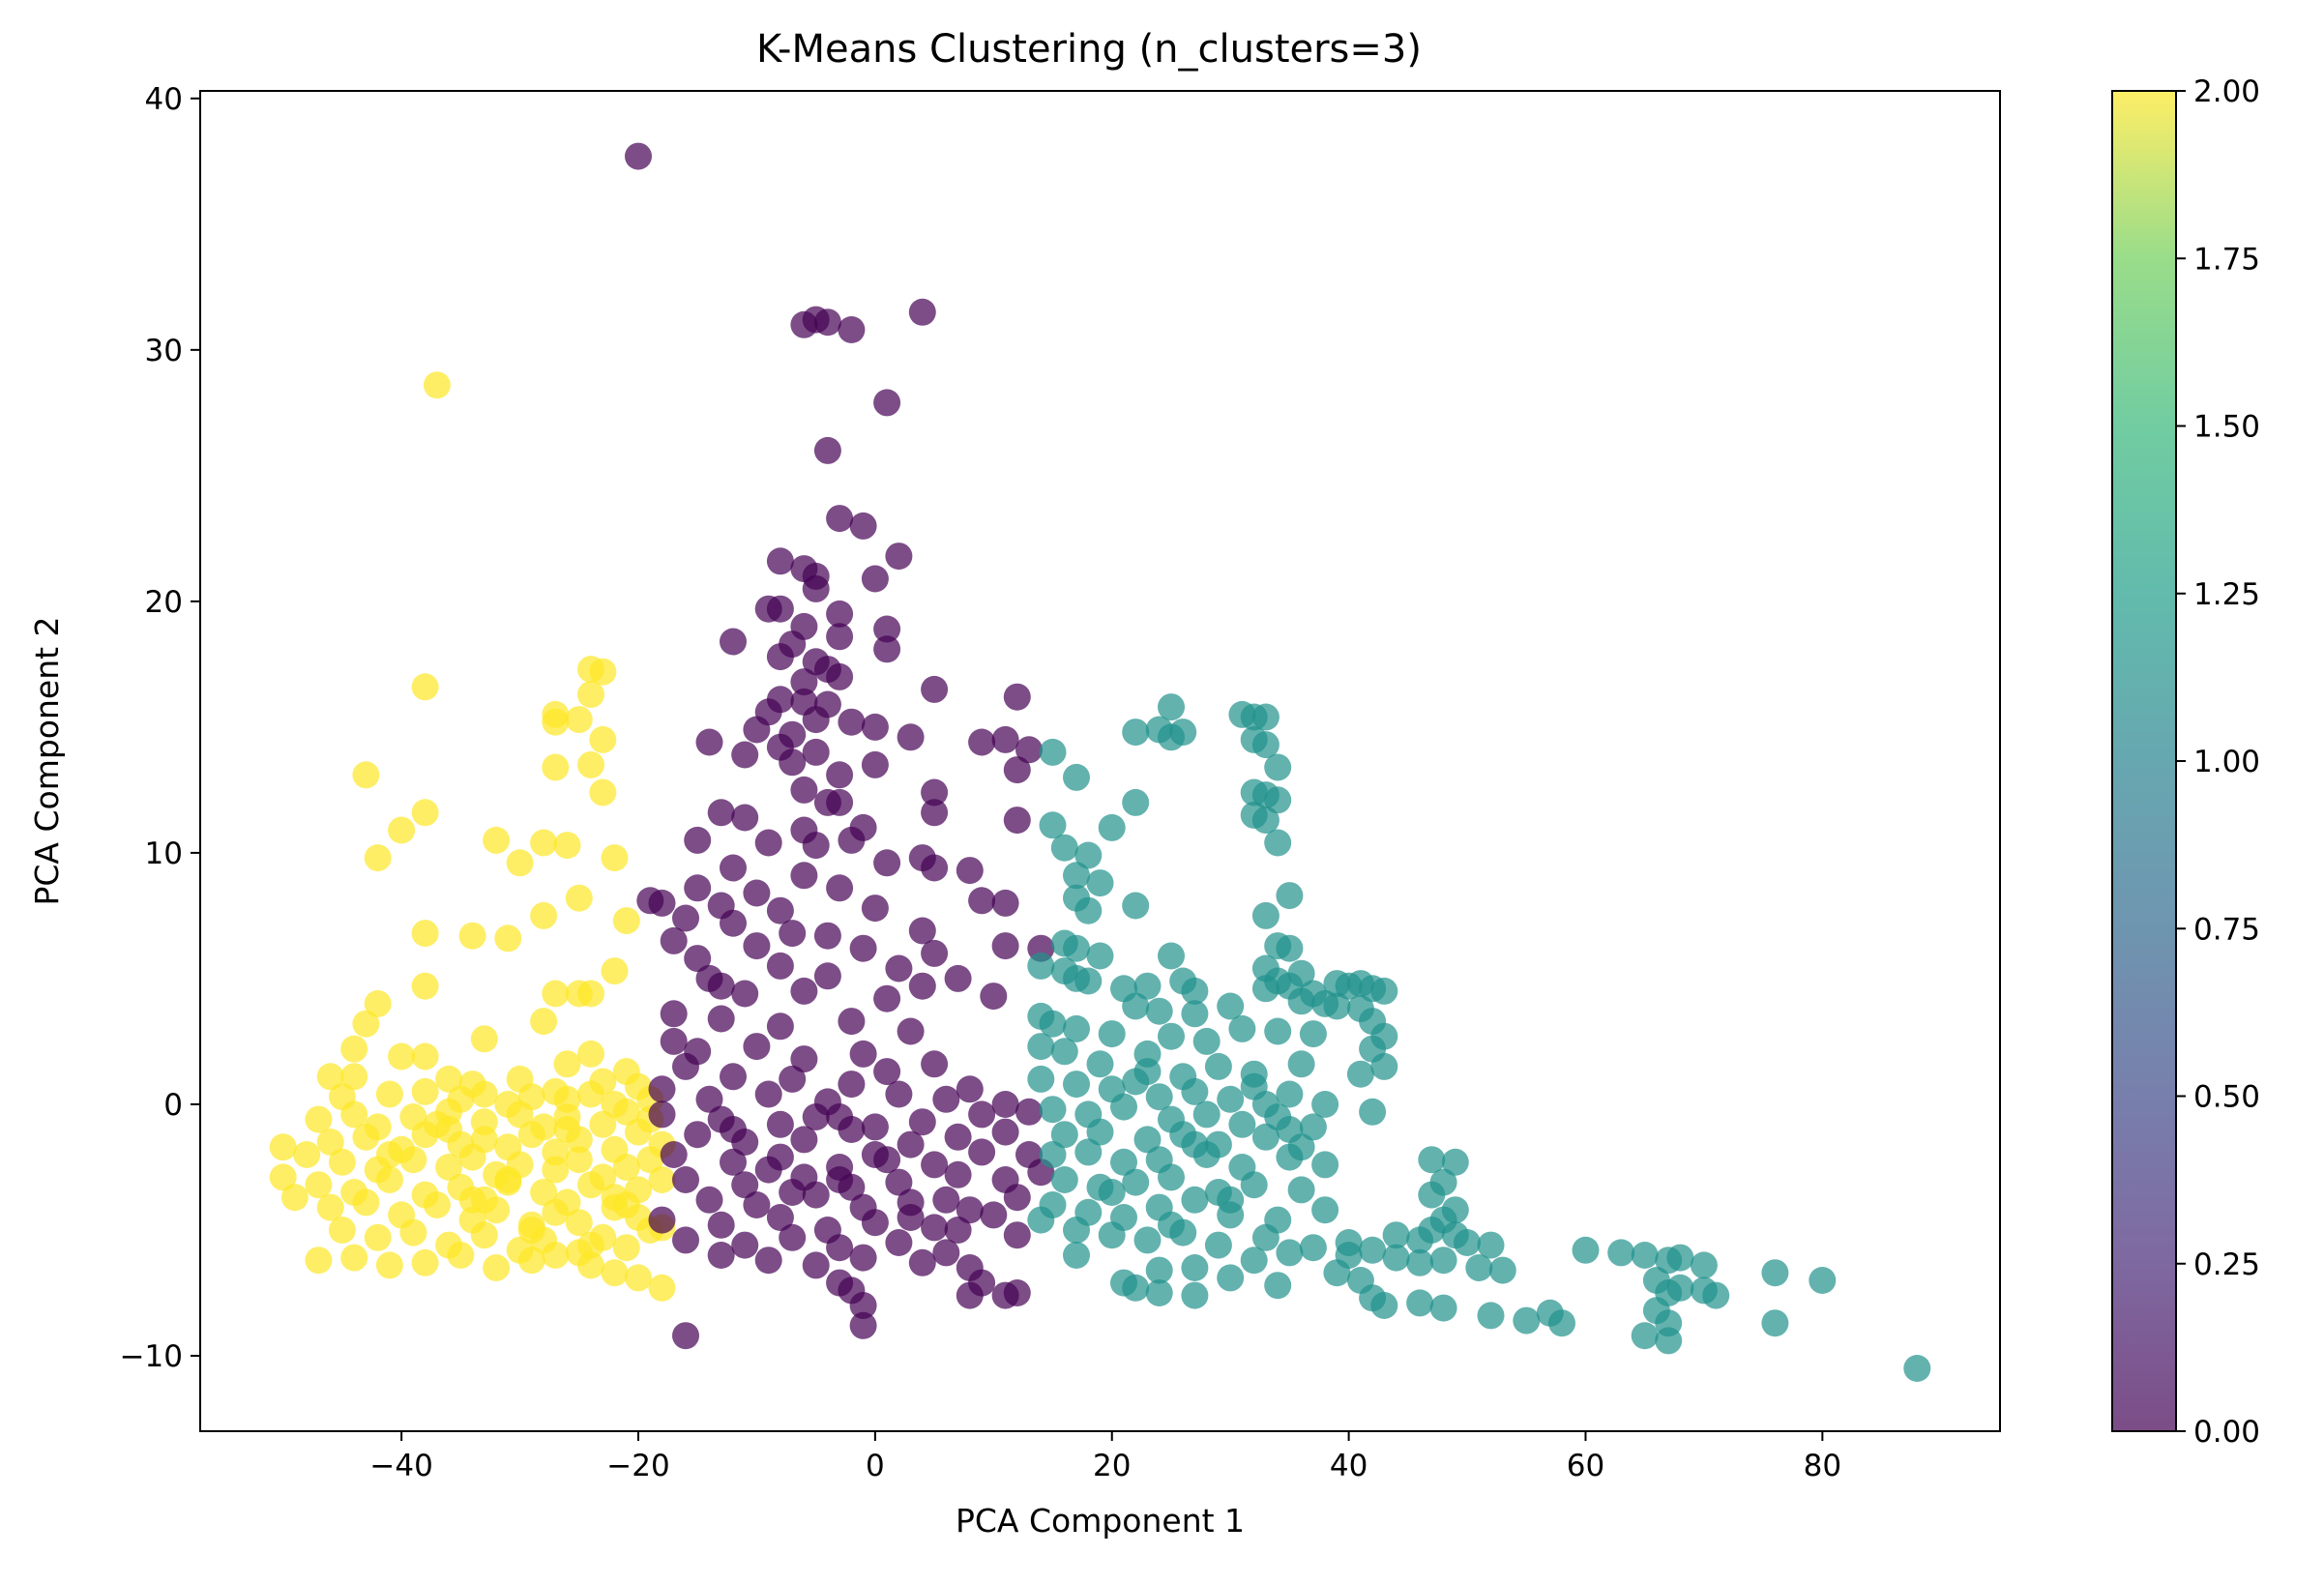 This screenshot has height=1584, width=2324. What do you see at coordinates (2144, 761) in the screenshot?
I see `colorbar-gradient` at bounding box center [2144, 761].